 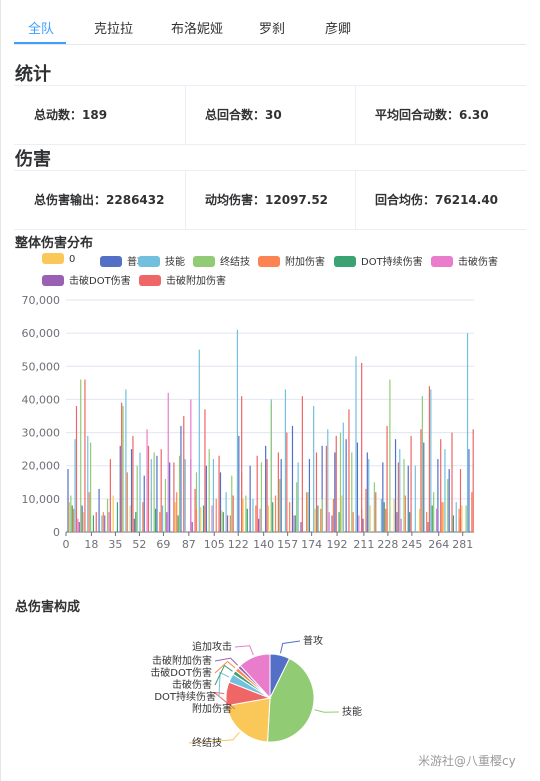 What do you see at coordinates (114, 29) in the screenshot?
I see `tab-clara: 克拉拉` at bounding box center [114, 29].